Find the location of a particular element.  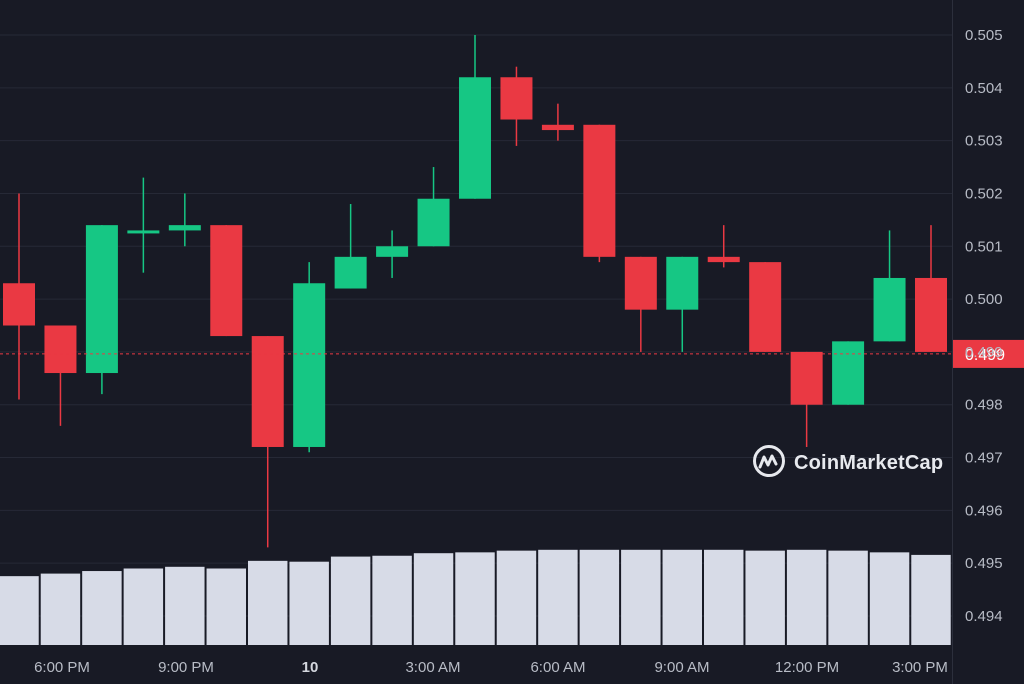

volume-bars is located at coordinates (475, 597).